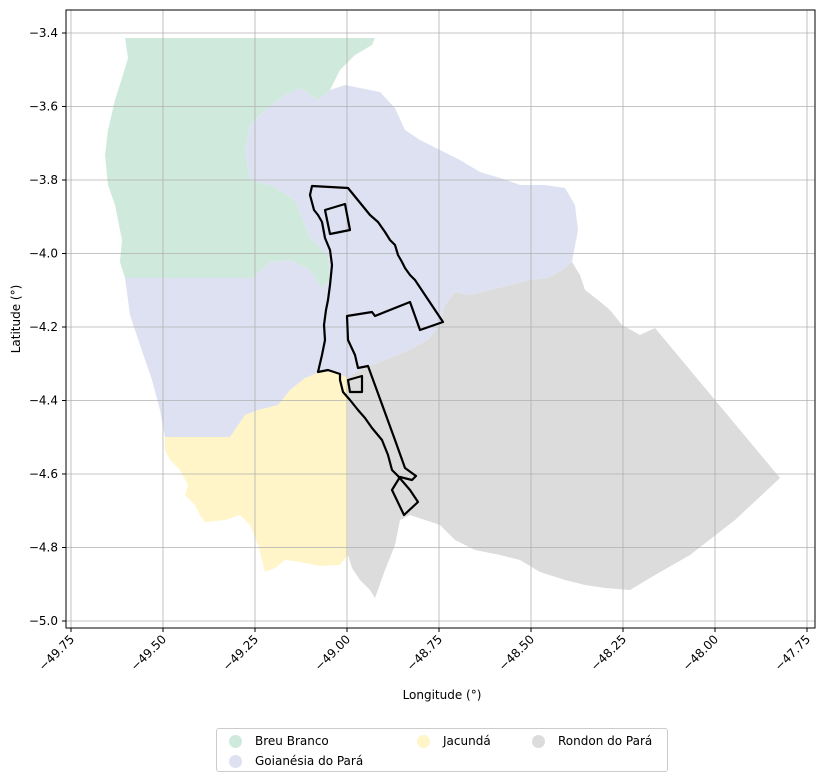 This screenshot has width=837, height=784. What do you see at coordinates (43, 254) in the screenshot?
I see `y-tick-label: −4.0` at bounding box center [43, 254].